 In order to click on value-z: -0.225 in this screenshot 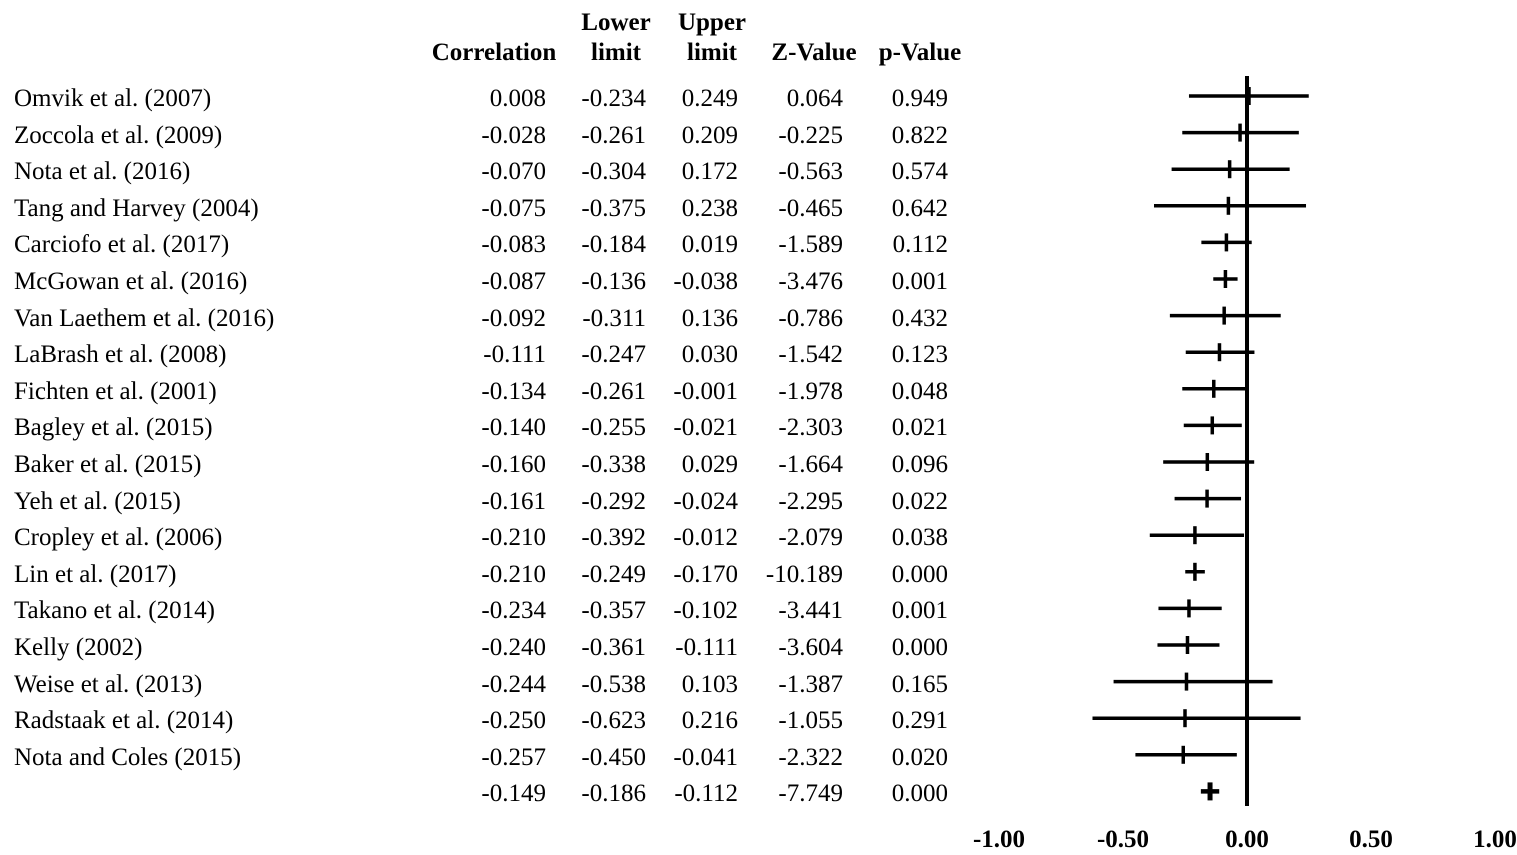, I will do `click(810, 135)`.